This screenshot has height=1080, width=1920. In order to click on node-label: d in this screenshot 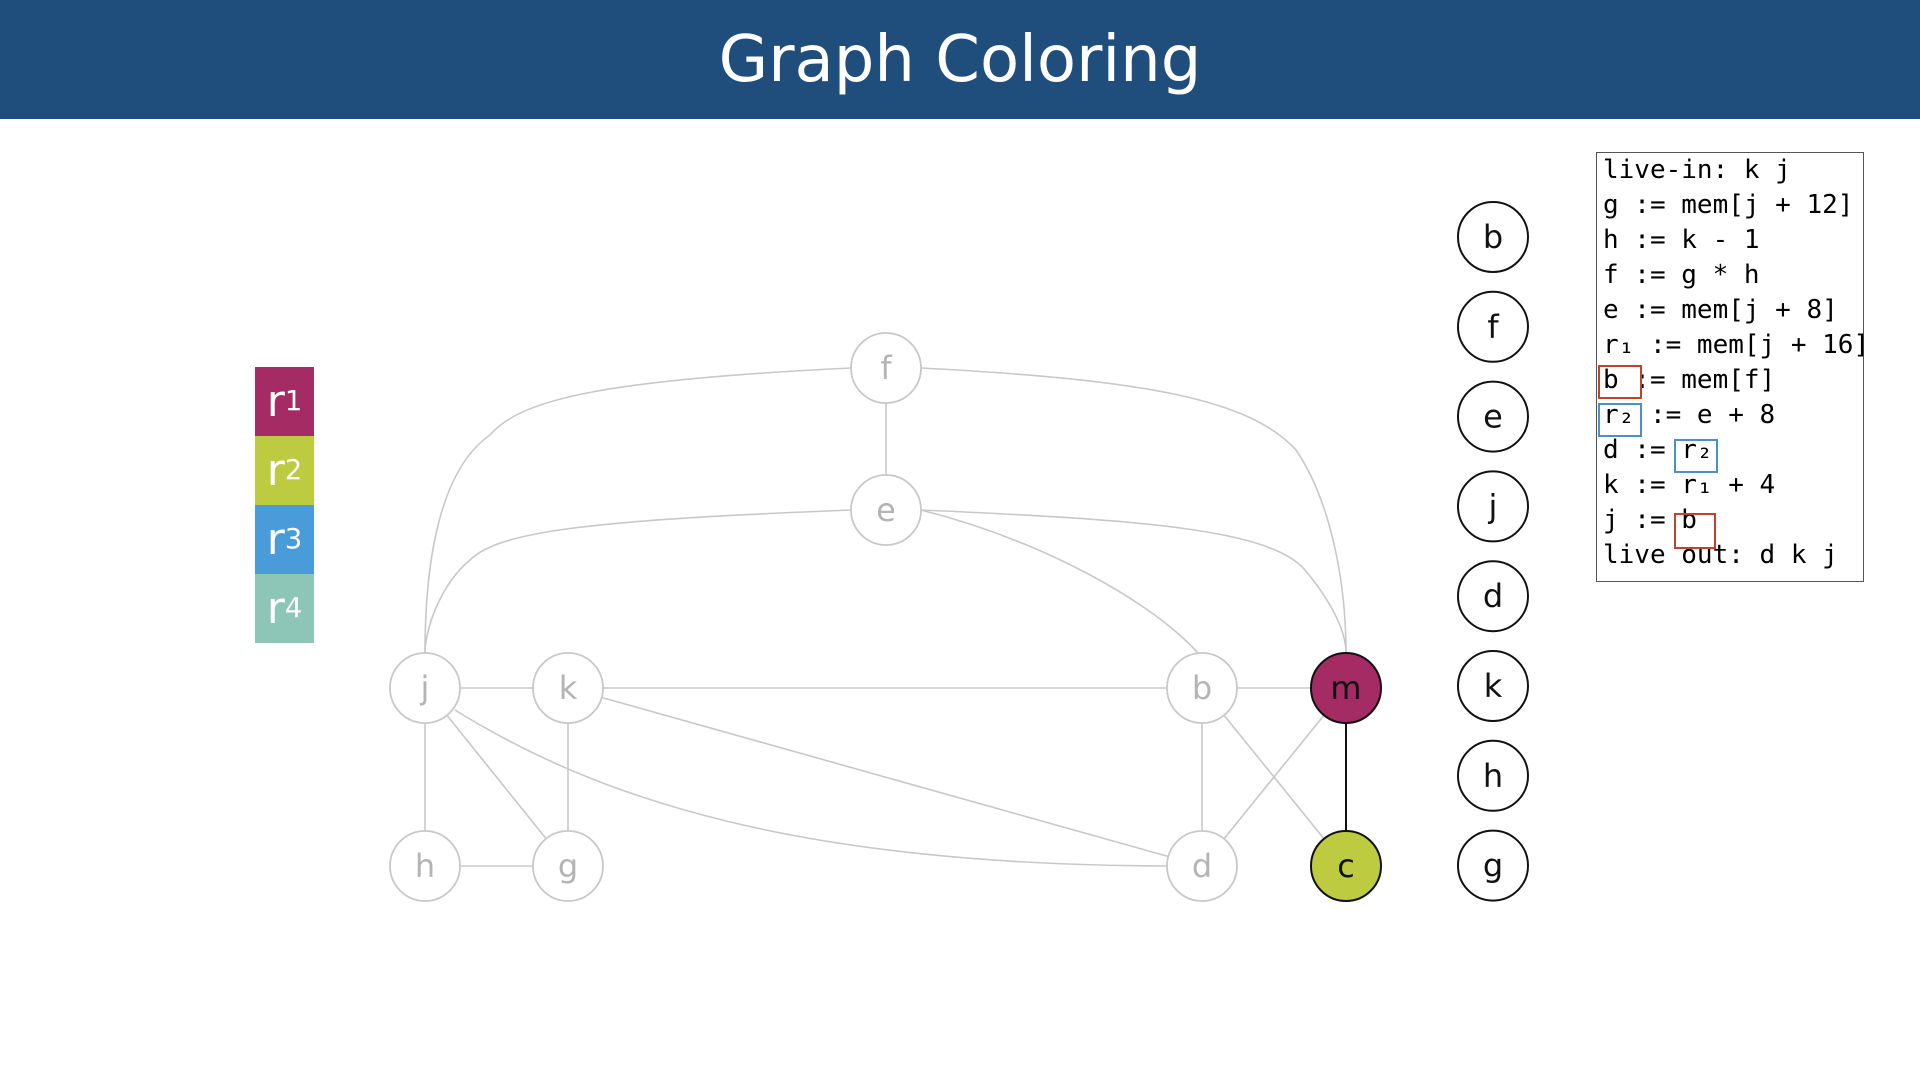, I will do `click(1202, 866)`.